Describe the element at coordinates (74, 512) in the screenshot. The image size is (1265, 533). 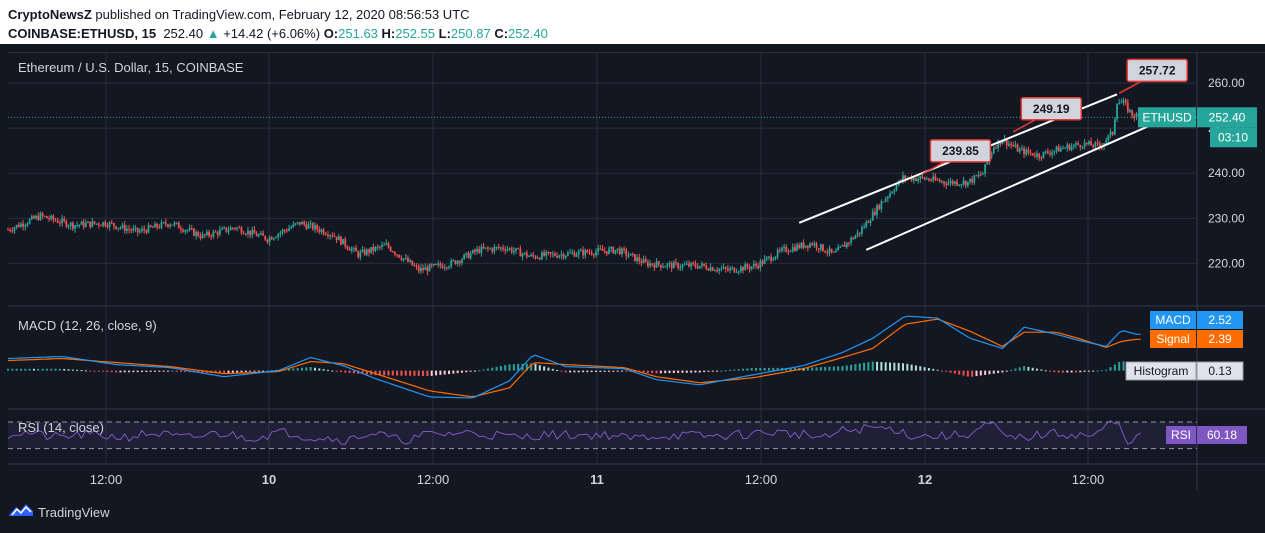
I see `tradingview-brand: TradingView` at that location.